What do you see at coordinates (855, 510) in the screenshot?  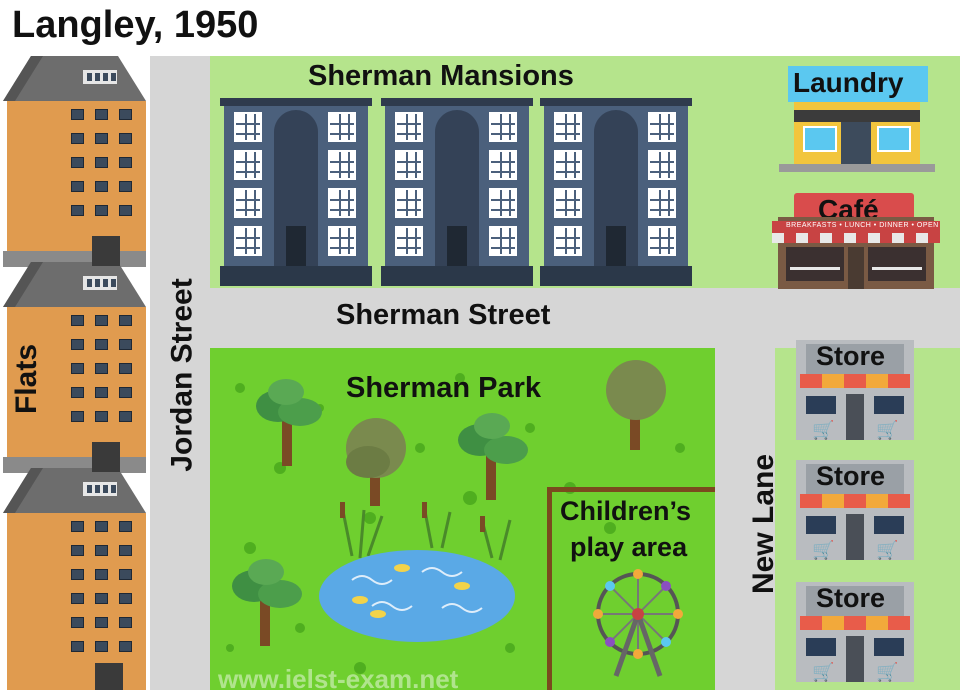 I see `store-building-2: 🛒 🛒` at bounding box center [855, 510].